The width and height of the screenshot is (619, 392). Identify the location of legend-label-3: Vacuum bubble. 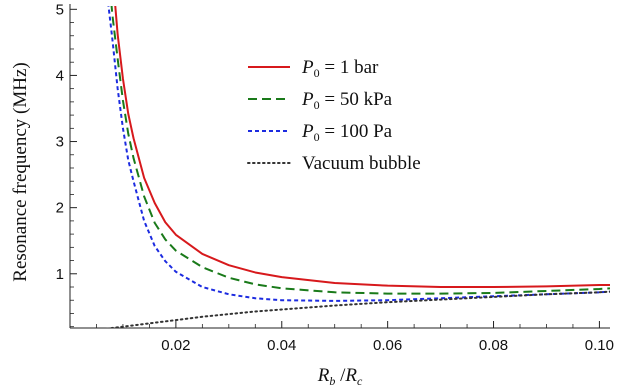
(361, 163).